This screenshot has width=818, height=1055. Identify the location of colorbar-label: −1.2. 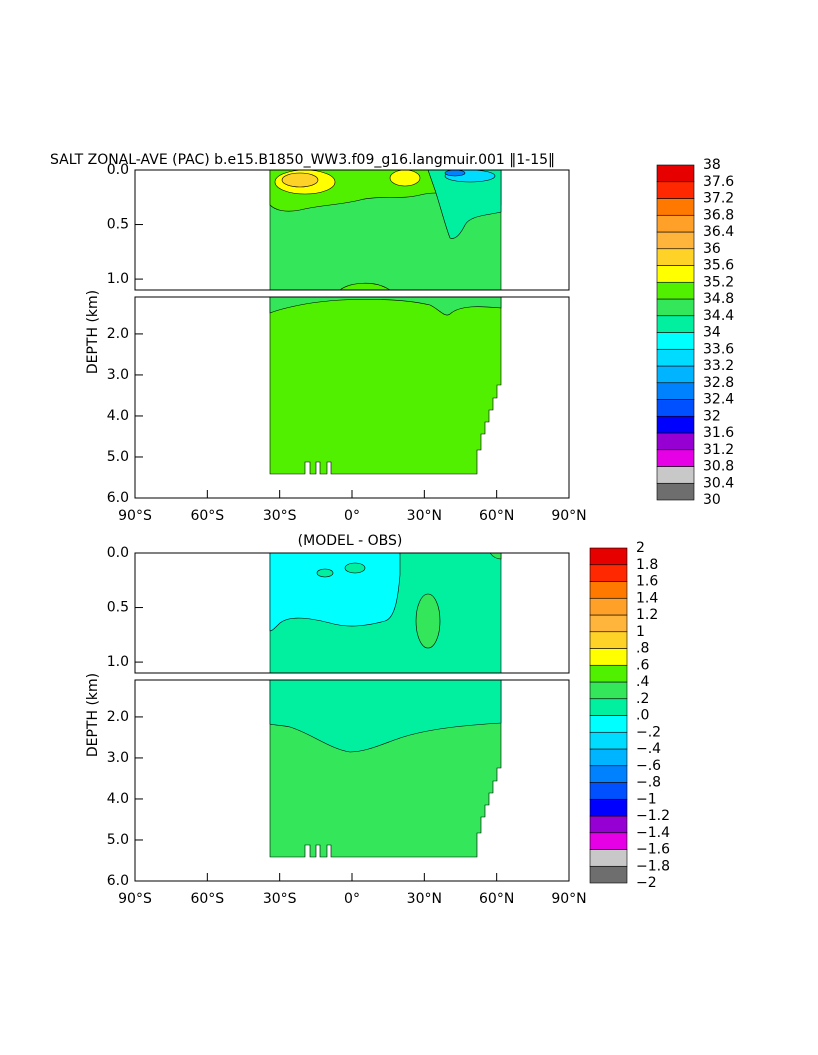
(653, 816).